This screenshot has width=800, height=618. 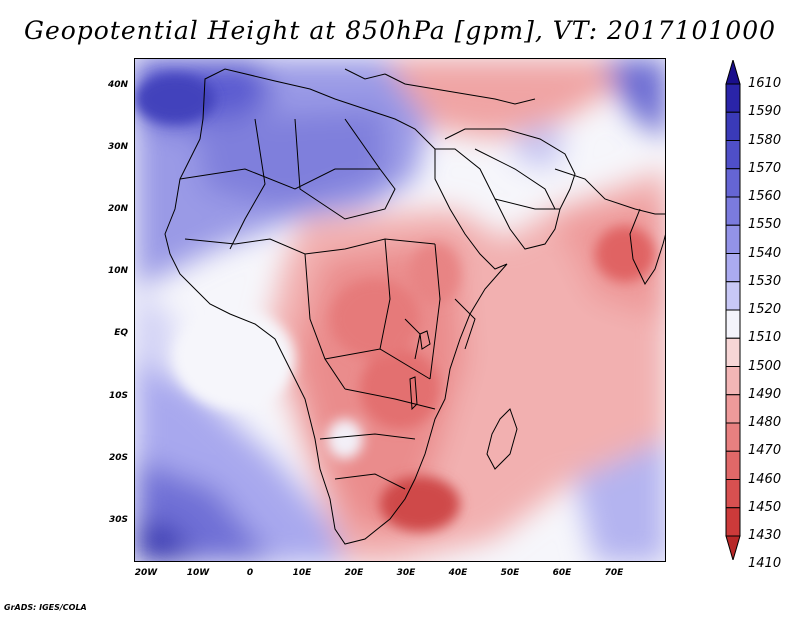 I want to click on colorbar-level-label: 1460, so click(x=765, y=479).